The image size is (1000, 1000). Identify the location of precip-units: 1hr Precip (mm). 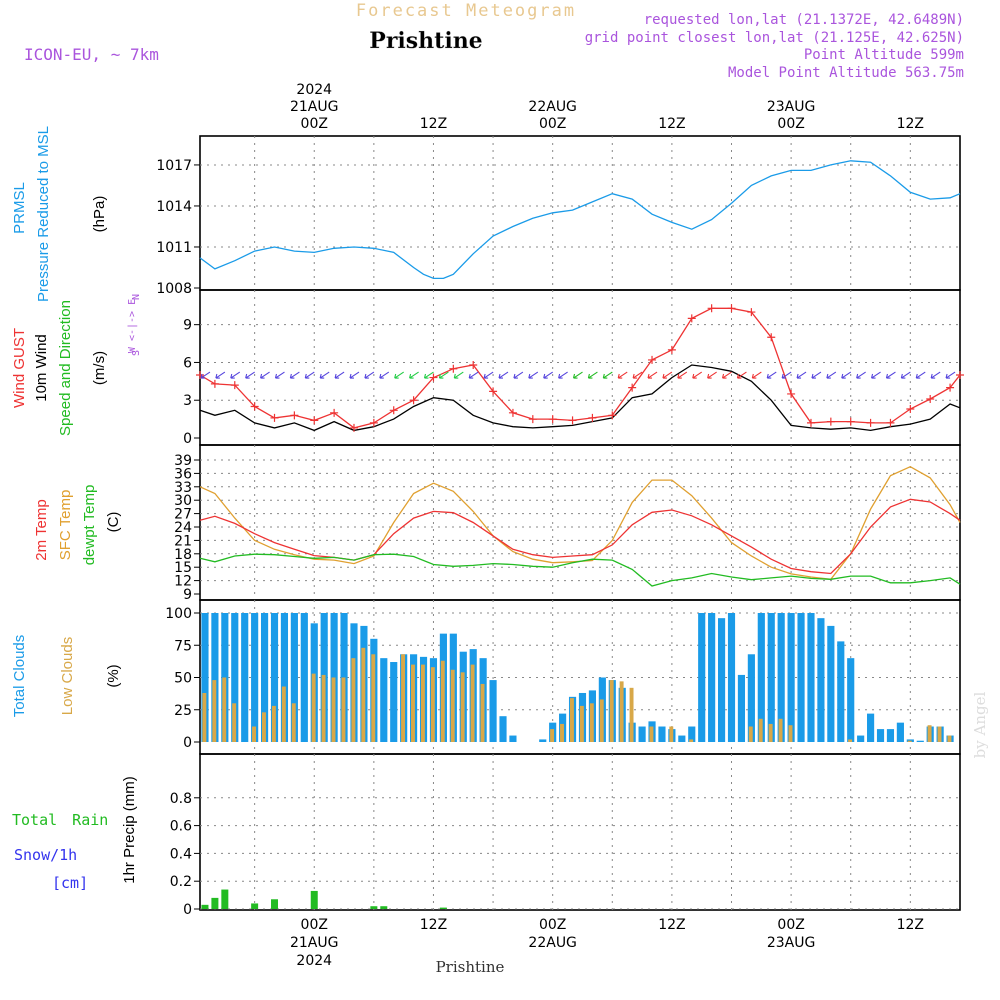
(129, 830).